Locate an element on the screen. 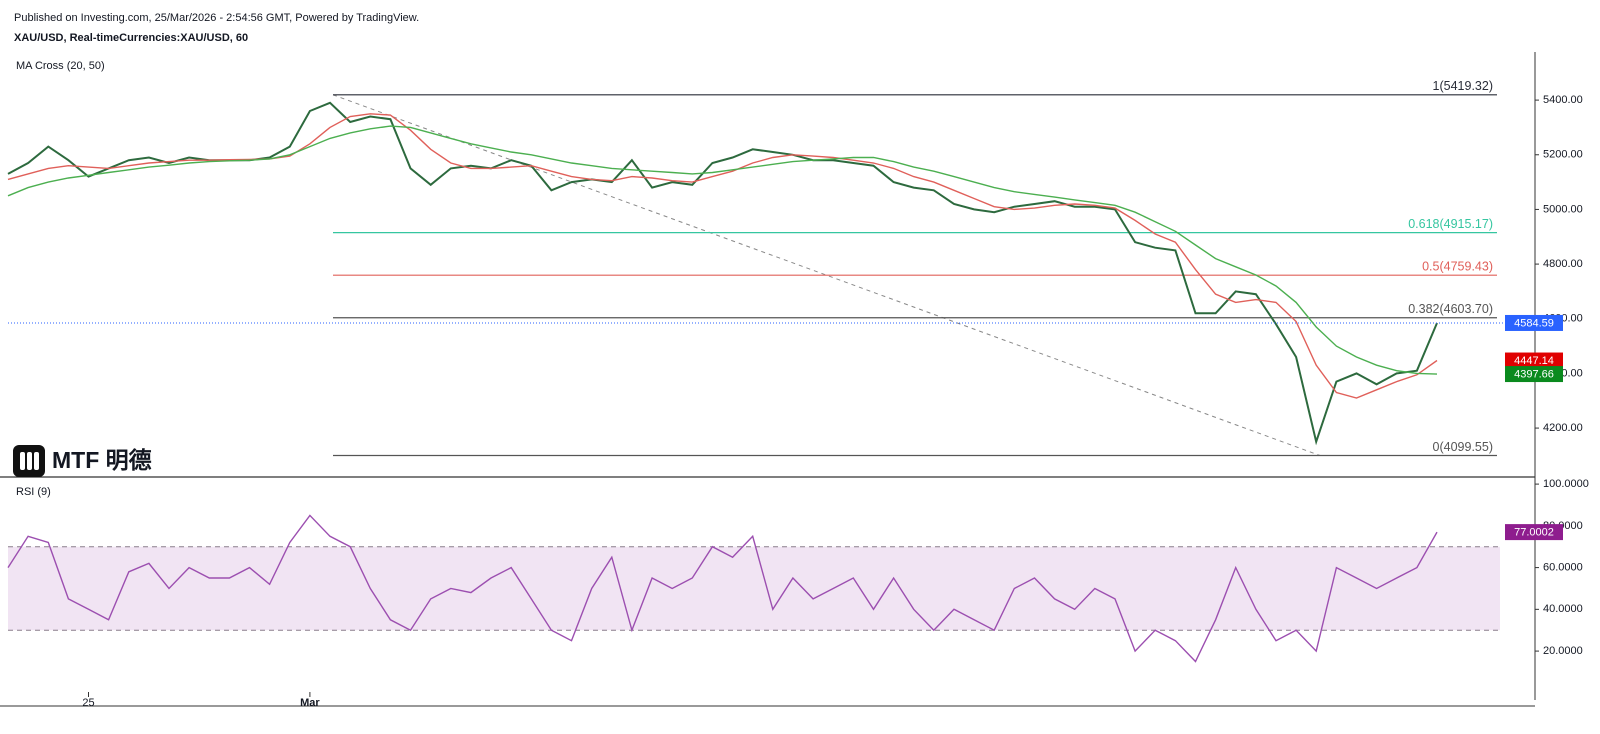 This screenshot has width=1600, height=734. y-tick-label: 5000.00 is located at coordinates (1563, 209).